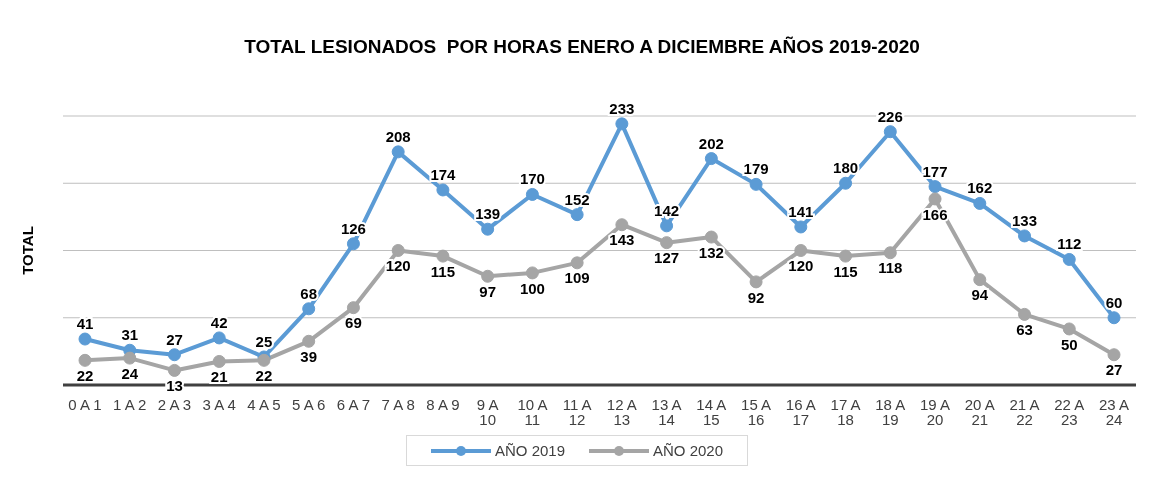 The width and height of the screenshot is (1164, 489). What do you see at coordinates (488, 214) in the screenshot?
I see `data-label: 139` at bounding box center [488, 214].